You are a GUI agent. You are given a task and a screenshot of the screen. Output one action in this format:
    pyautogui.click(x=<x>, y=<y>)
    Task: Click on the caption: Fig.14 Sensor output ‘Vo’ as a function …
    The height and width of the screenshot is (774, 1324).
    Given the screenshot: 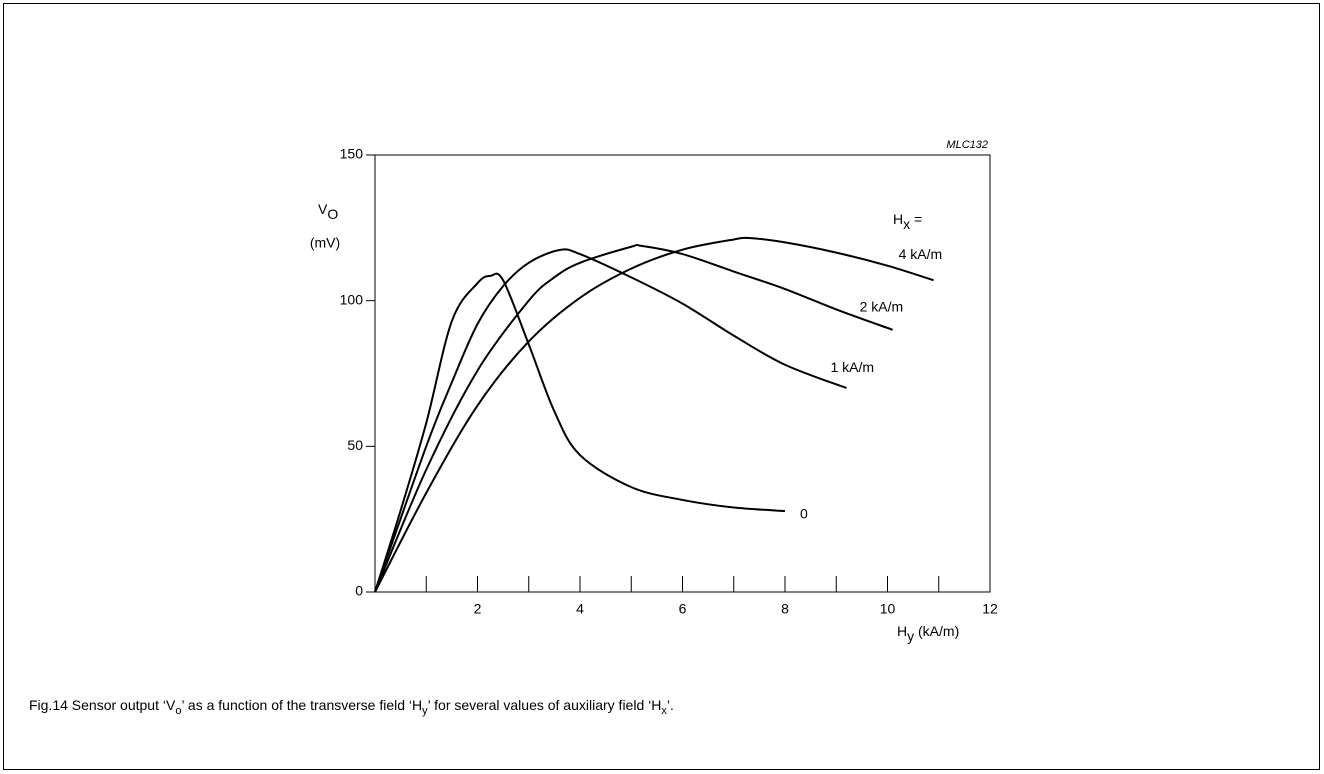 What is the action you would take?
    pyautogui.click(x=351, y=707)
    